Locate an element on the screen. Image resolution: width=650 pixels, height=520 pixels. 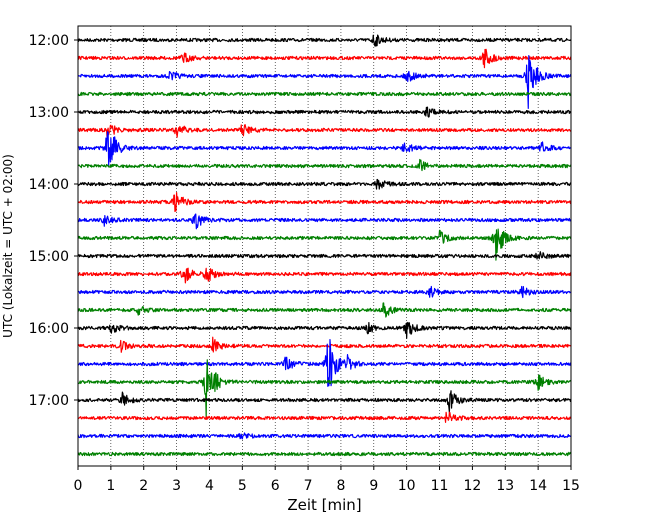
y-axis-label: UTC (Lokalzeit = UTC + 02:00) is located at coordinates (8, 246).